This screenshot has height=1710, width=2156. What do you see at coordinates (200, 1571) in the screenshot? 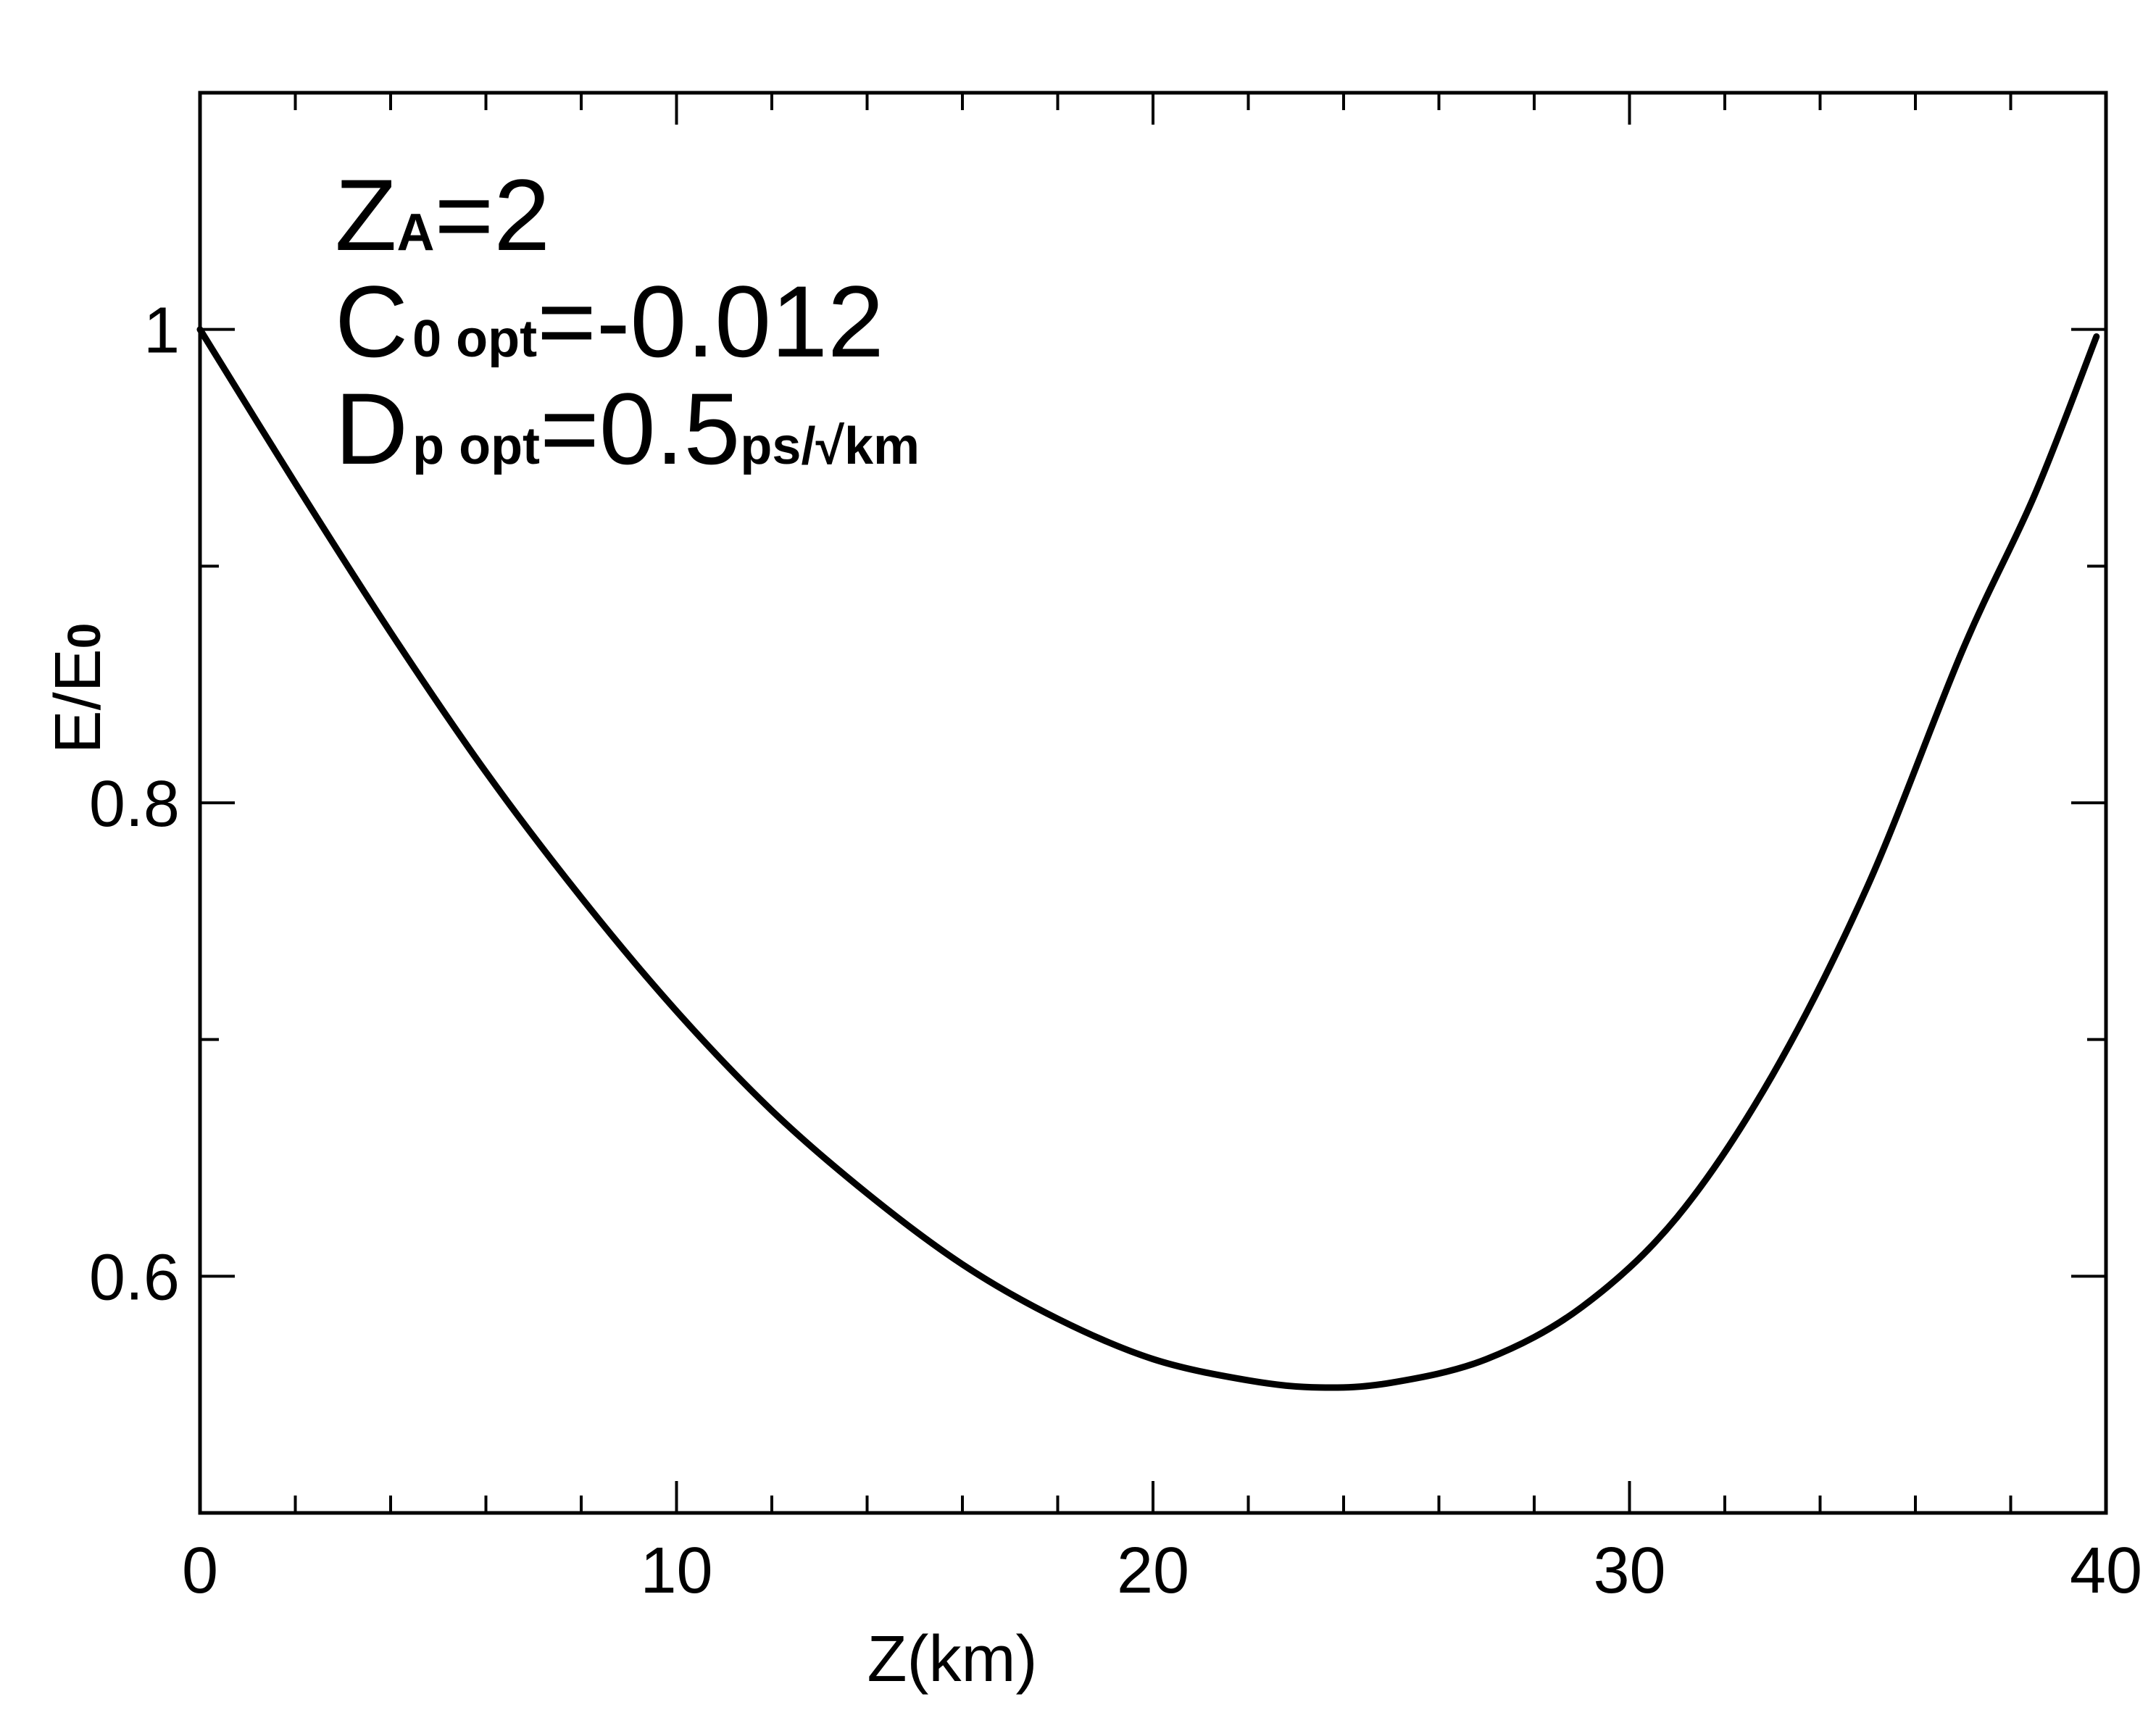
I see `x-tick-label: 0` at bounding box center [200, 1571].